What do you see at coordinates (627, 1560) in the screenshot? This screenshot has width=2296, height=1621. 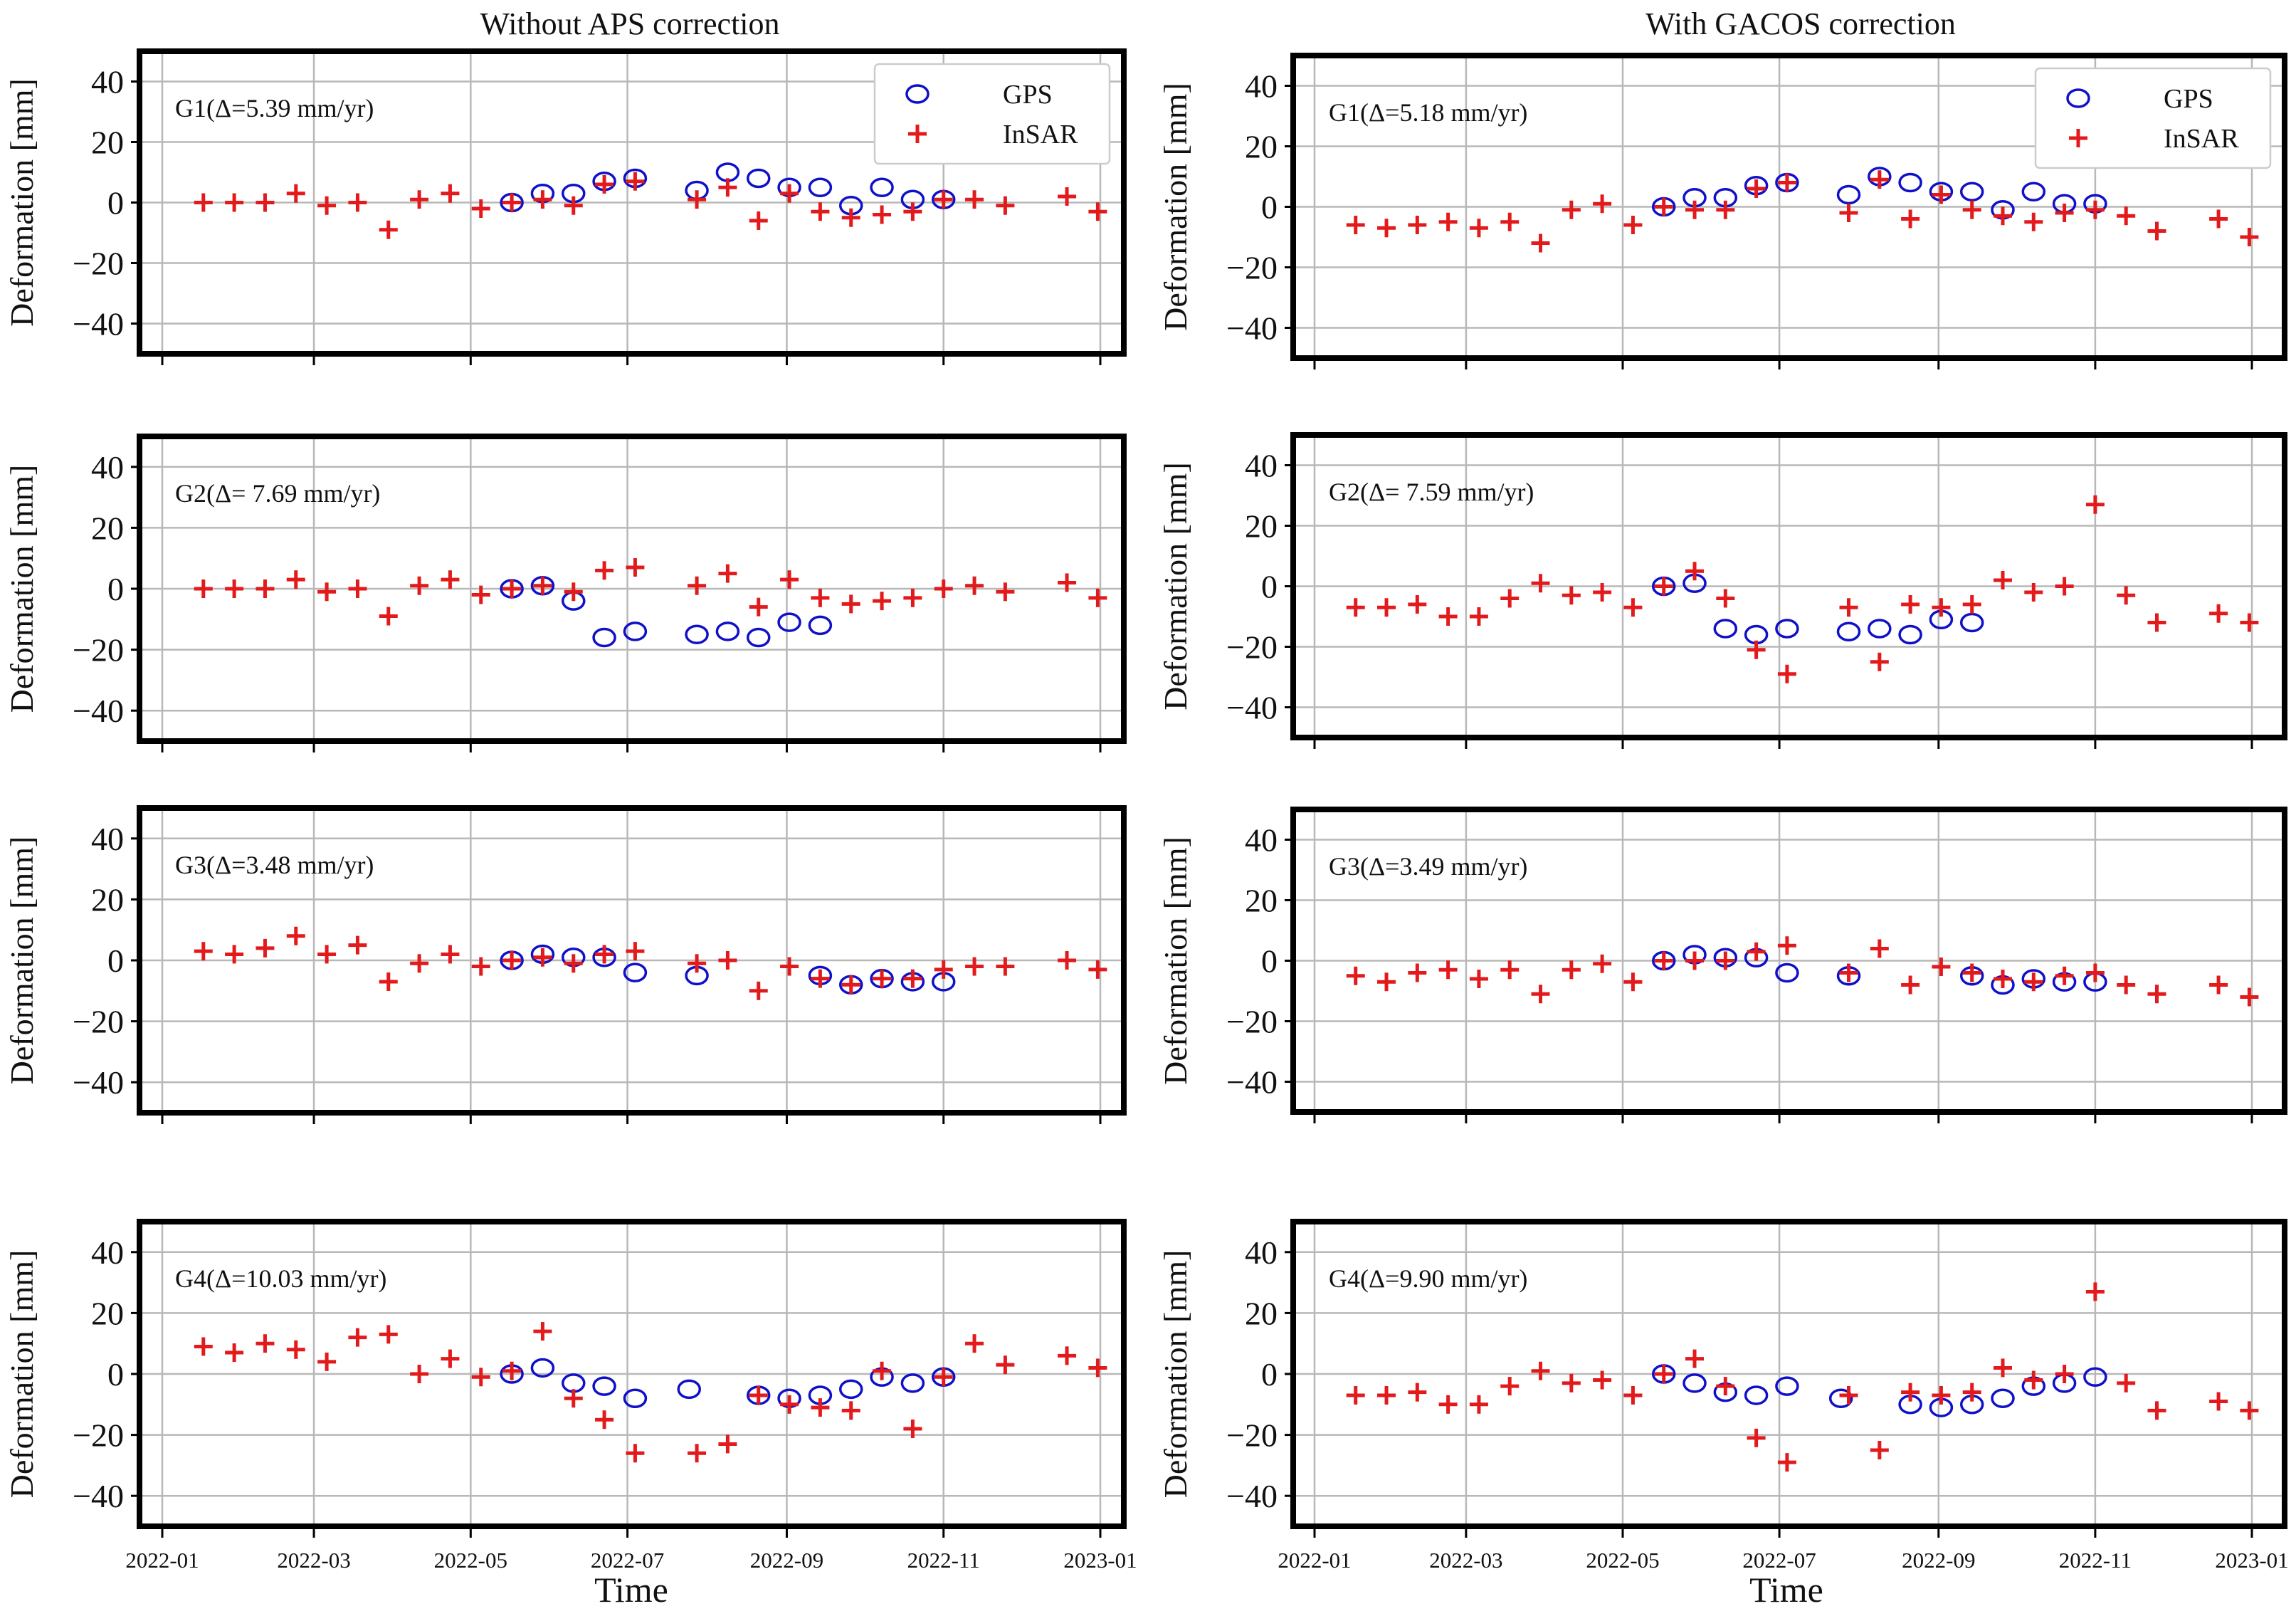 I see `x-tick-label: 2022-07` at bounding box center [627, 1560].